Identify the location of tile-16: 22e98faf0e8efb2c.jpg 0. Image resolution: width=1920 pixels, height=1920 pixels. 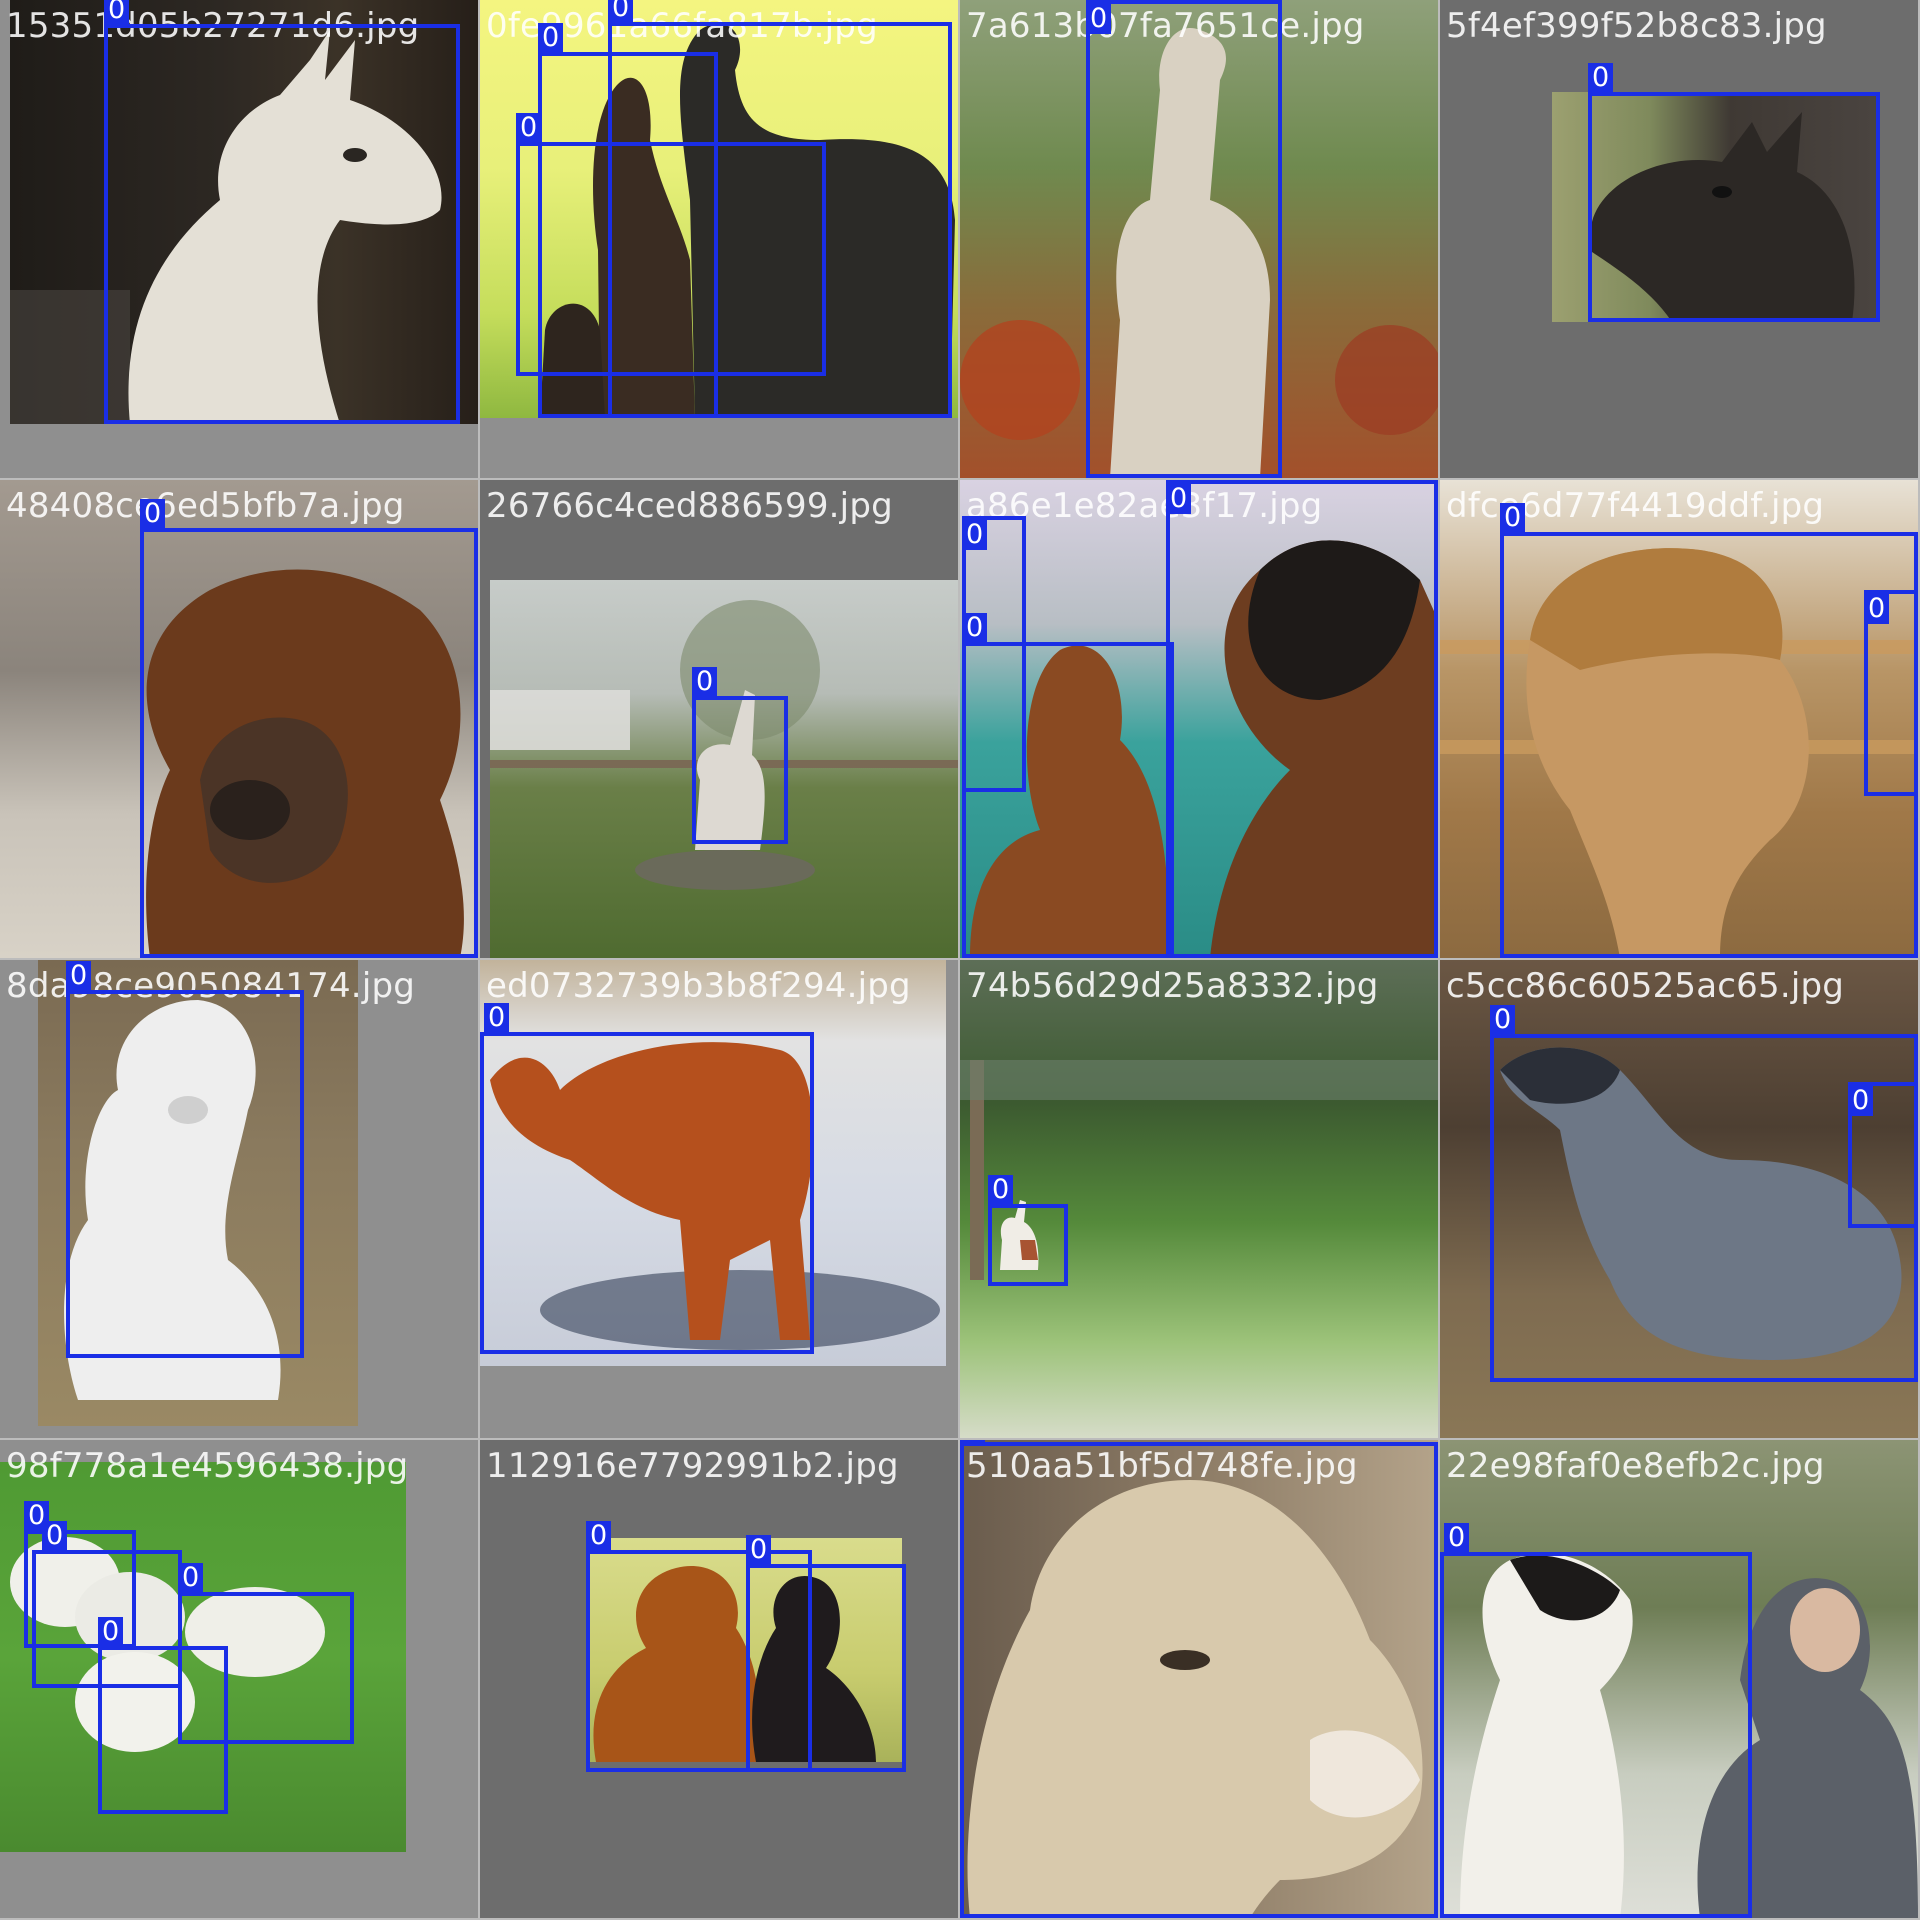
(1679, 1679).